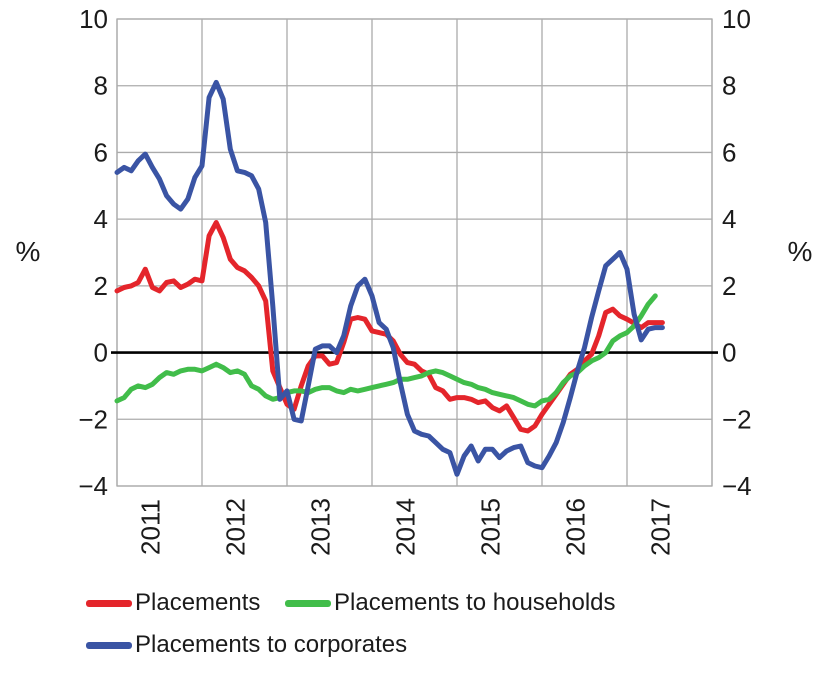 The width and height of the screenshot is (828, 686). Describe the element at coordinates (93, 419) in the screenshot. I see `y-tick-label-left: −2` at that location.